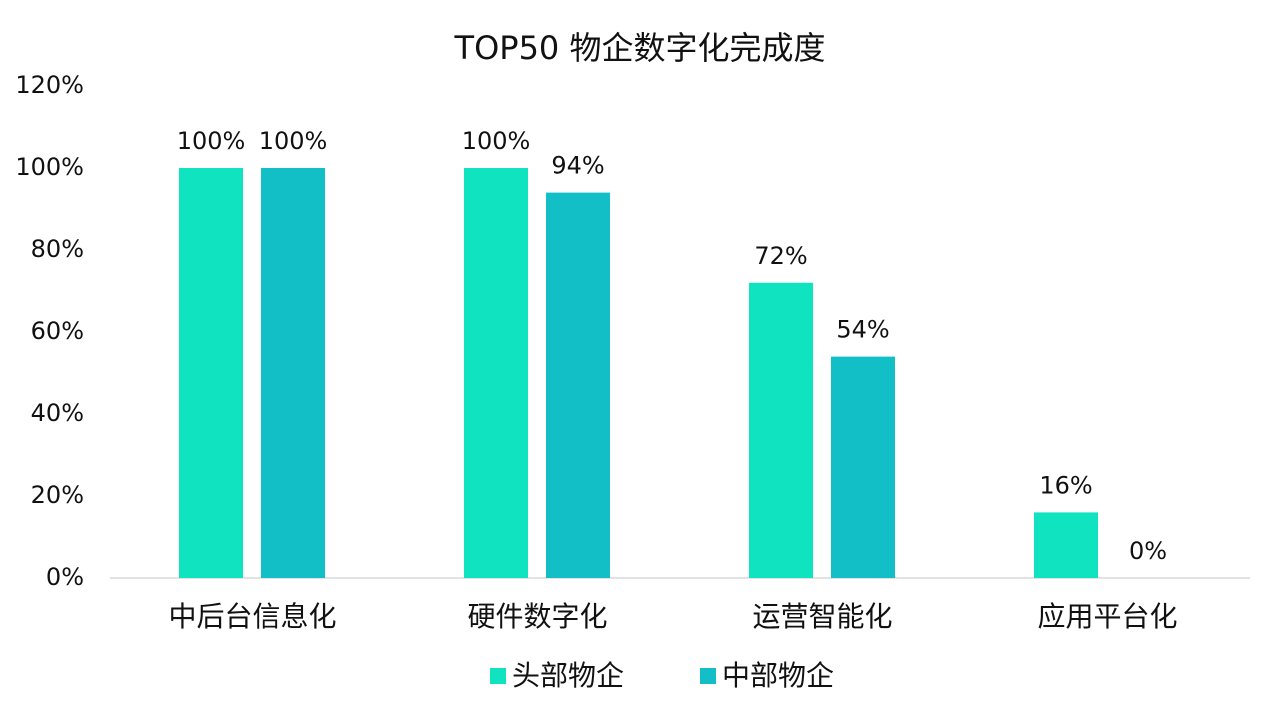 This screenshot has width=1280, height=720. What do you see at coordinates (640, 48) in the screenshot?
I see `chart-title: TOP50 物企数字化完成度` at bounding box center [640, 48].